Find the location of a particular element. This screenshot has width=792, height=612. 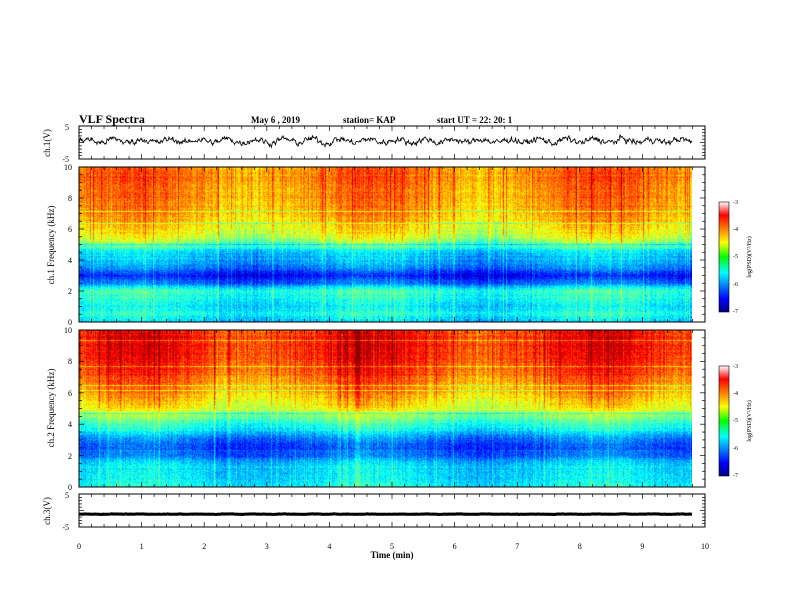

ch3-waveform-series is located at coordinates (385, 514).